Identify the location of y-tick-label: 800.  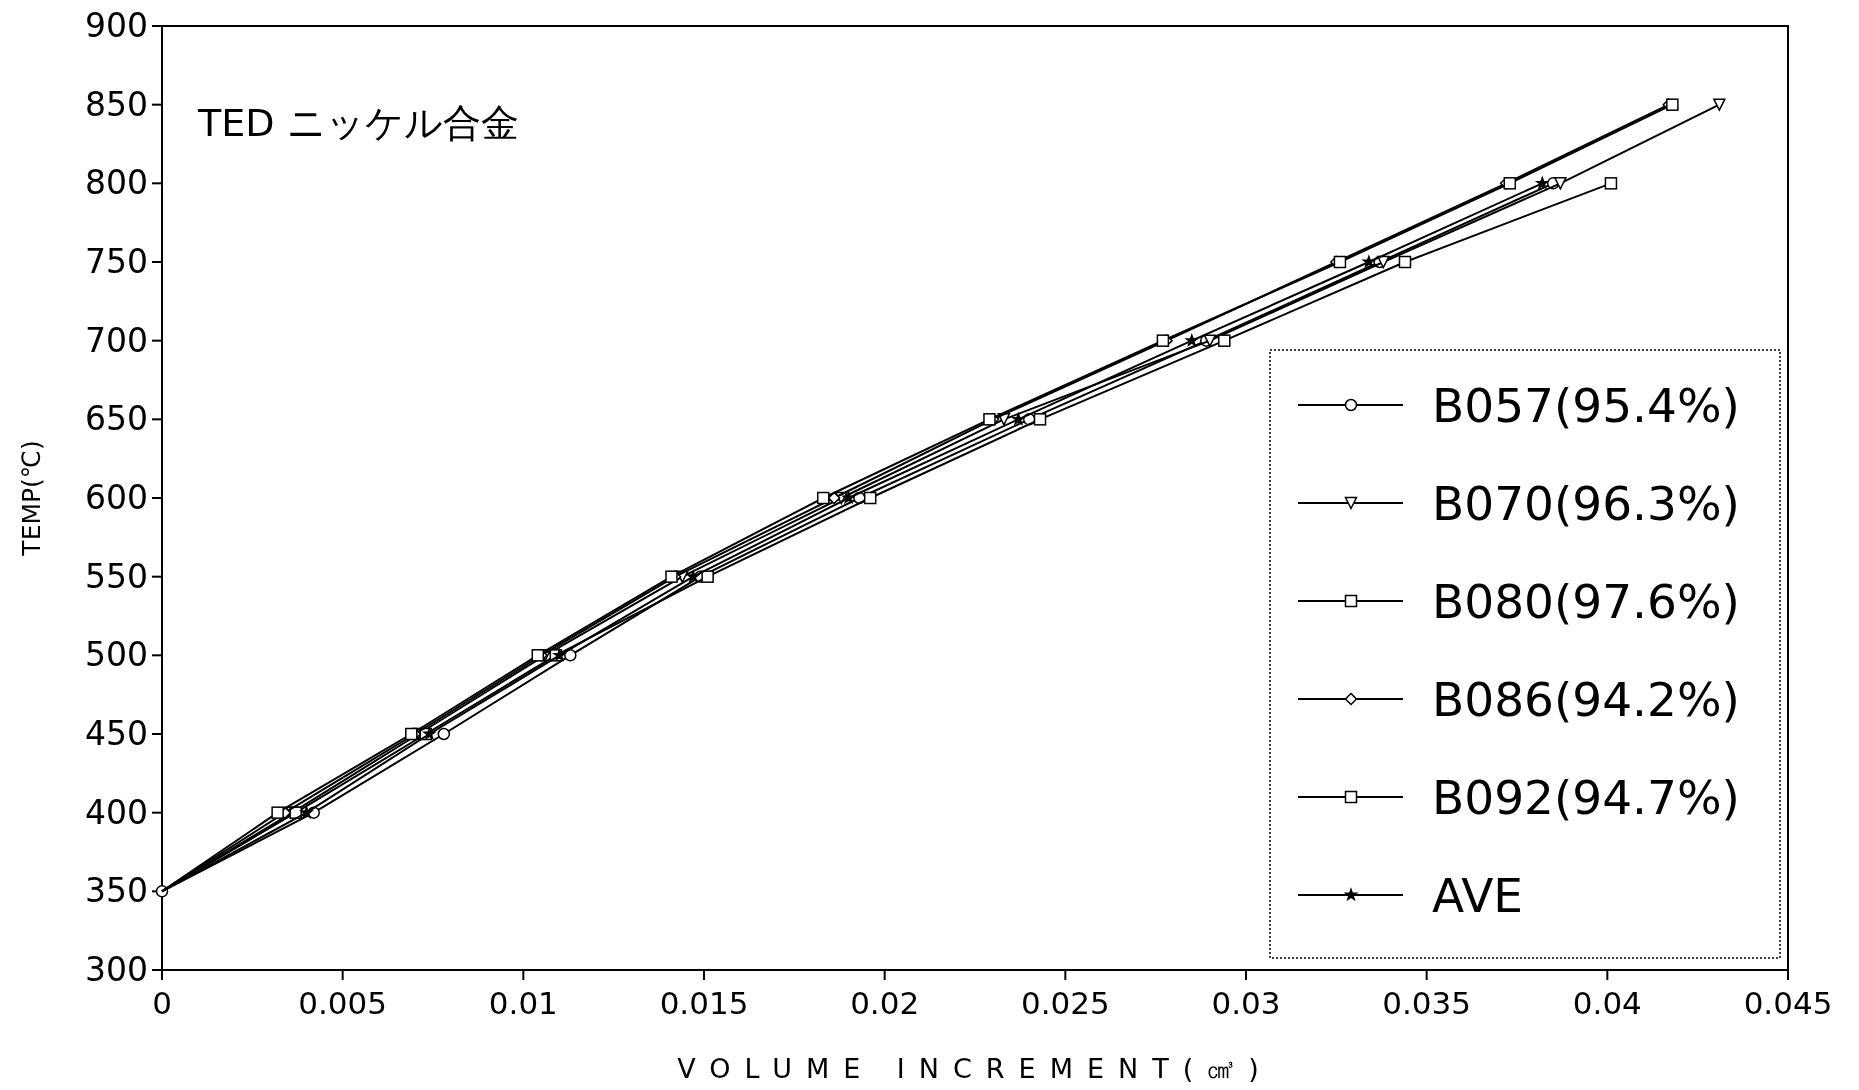
(116, 183).